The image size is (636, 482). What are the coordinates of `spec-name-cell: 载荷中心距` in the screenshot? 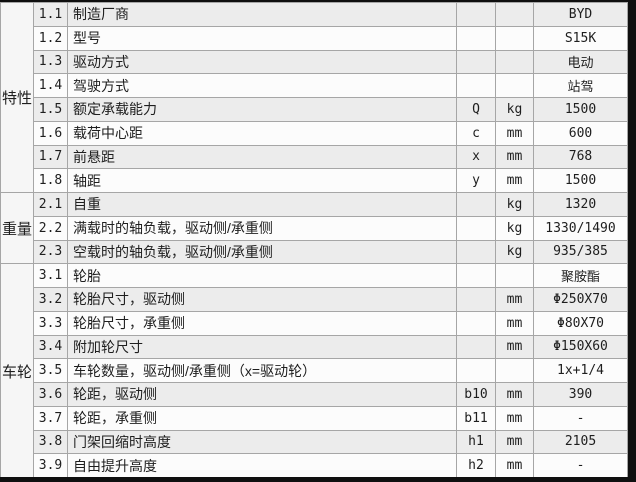 It's located at (262, 133).